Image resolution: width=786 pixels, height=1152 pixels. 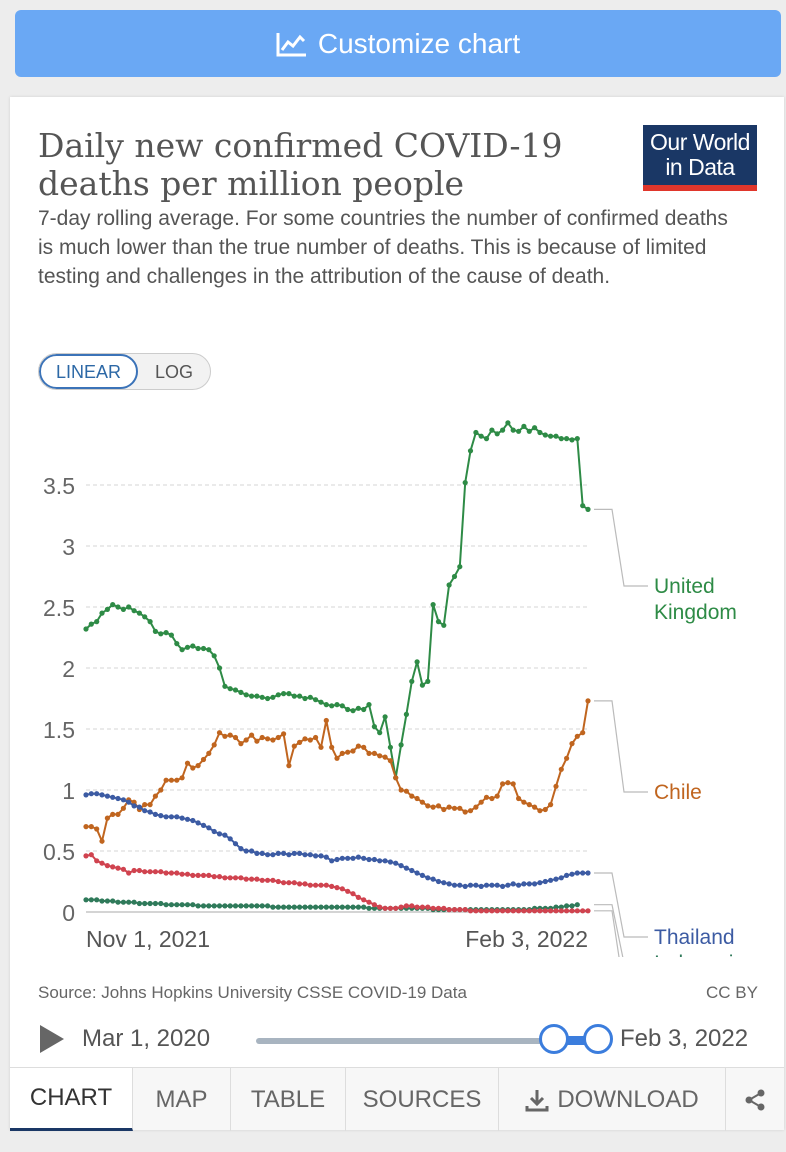 What do you see at coordinates (554, 1039) in the screenshot?
I see `timeline-start-handle` at bounding box center [554, 1039].